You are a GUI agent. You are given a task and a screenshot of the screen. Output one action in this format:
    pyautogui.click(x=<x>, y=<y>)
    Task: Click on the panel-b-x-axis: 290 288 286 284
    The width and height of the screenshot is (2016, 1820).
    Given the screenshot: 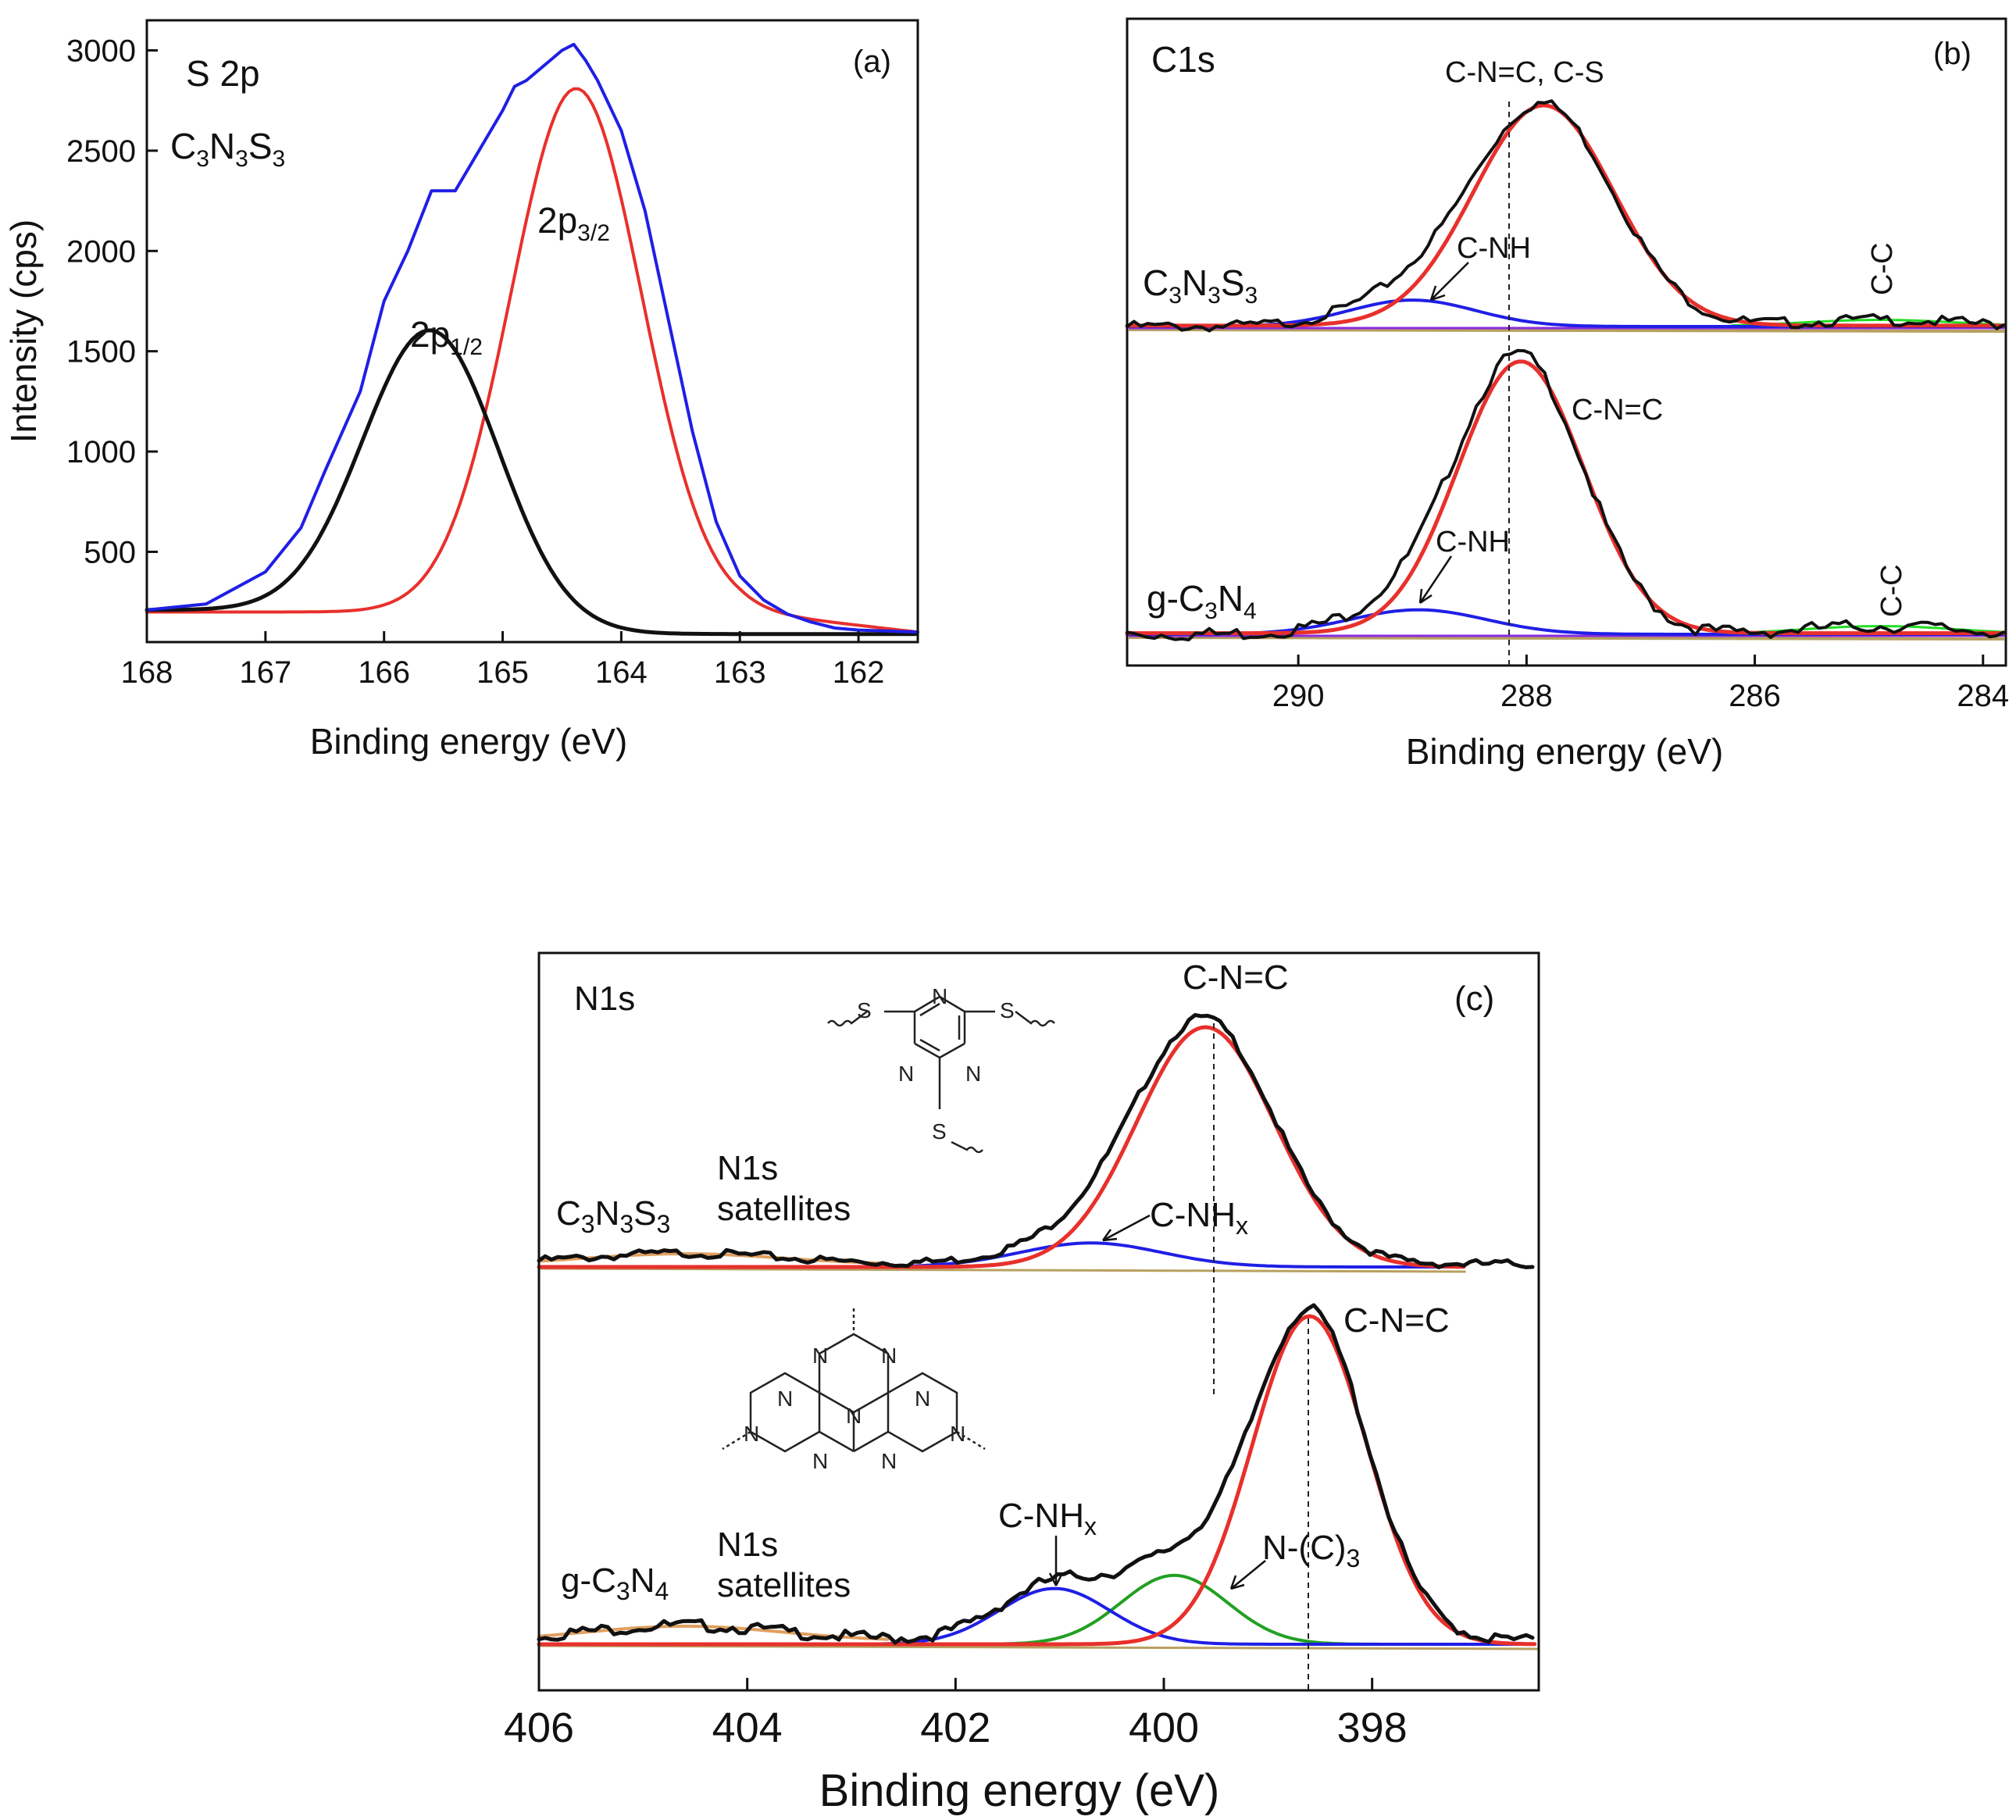 What is the action you would take?
    pyautogui.click(x=1640, y=684)
    